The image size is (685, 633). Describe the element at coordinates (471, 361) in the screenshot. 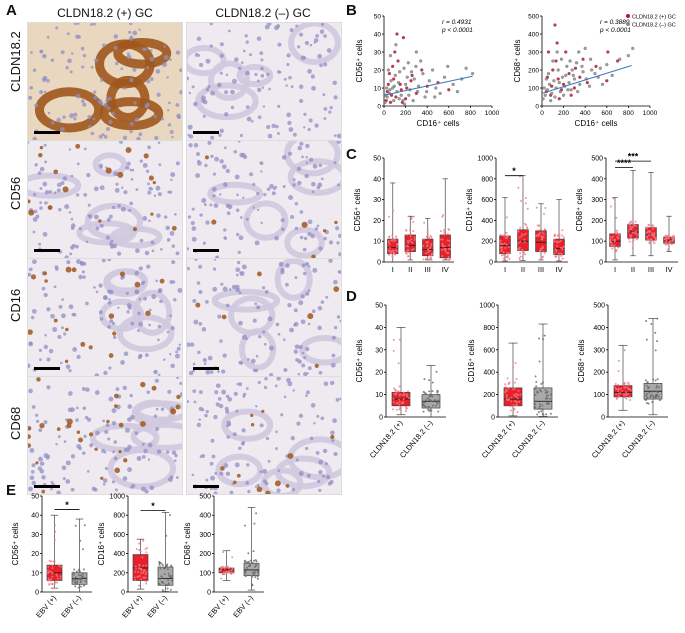

I see `y-axis-label: CD16⁺ cells` at that location.